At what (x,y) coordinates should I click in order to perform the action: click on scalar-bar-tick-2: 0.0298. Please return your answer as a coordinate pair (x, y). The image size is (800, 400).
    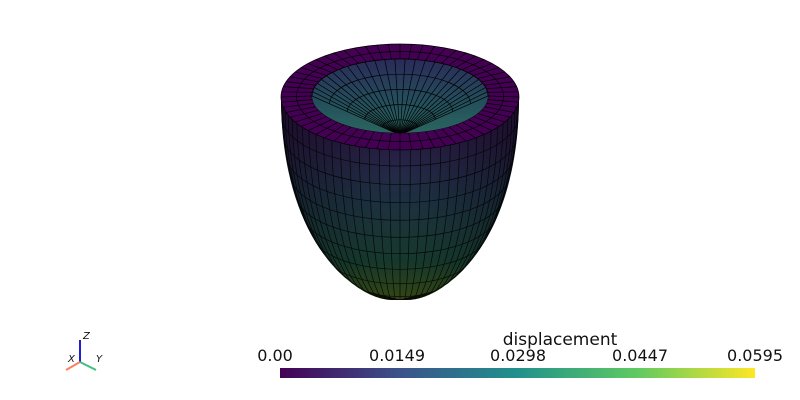
    Looking at the image, I should click on (518, 355).